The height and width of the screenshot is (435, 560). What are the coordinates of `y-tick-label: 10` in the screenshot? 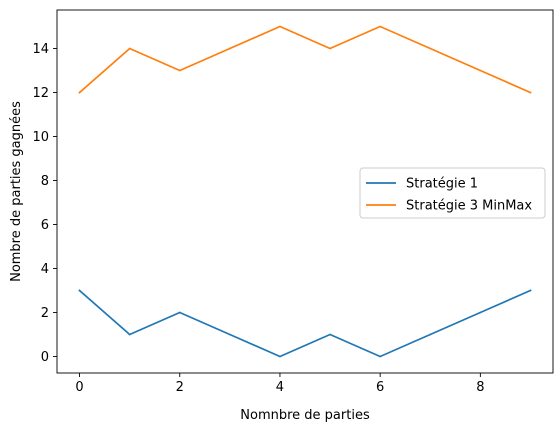 It's located at (40, 137).